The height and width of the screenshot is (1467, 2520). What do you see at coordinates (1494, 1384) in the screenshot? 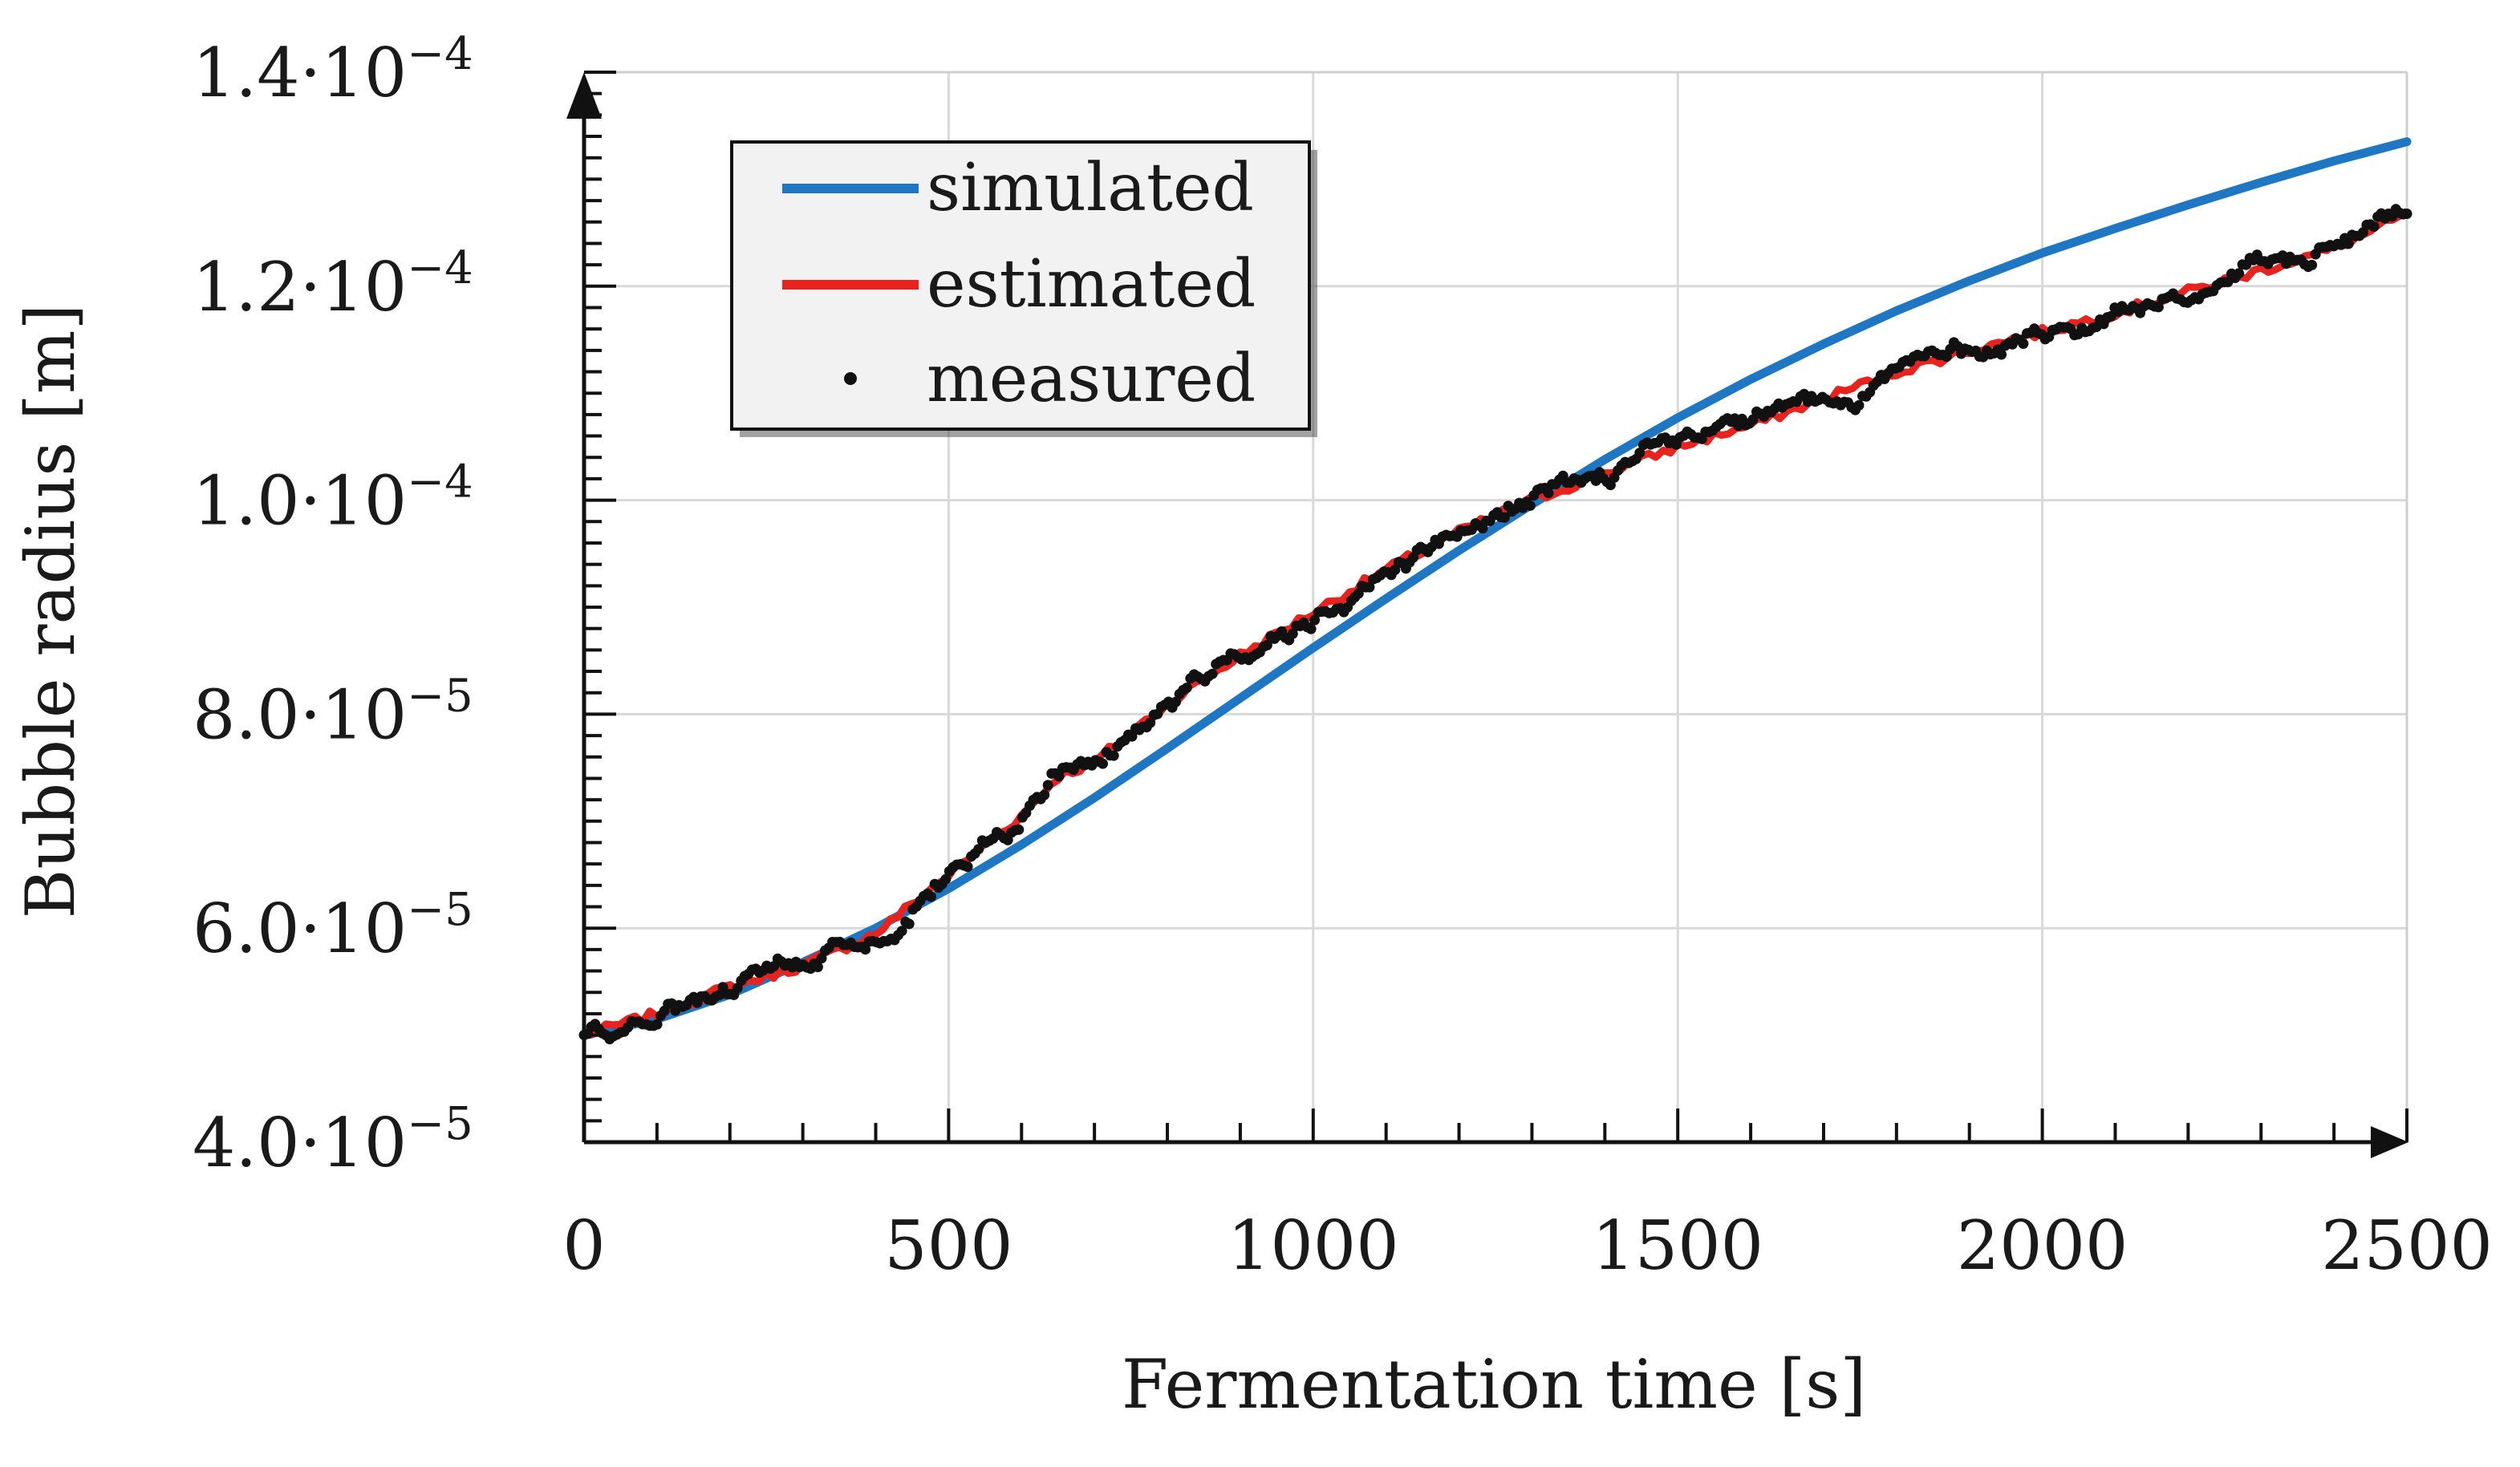
I see `x-axis-title: Fermentation time [s]` at bounding box center [1494, 1384].